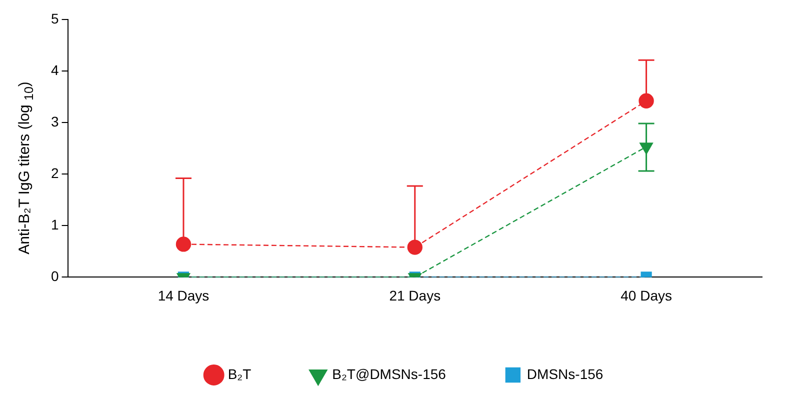 This screenshot has width=790, height=400. I want to click on legend-label: DMSNs-156, so click(565, 374).